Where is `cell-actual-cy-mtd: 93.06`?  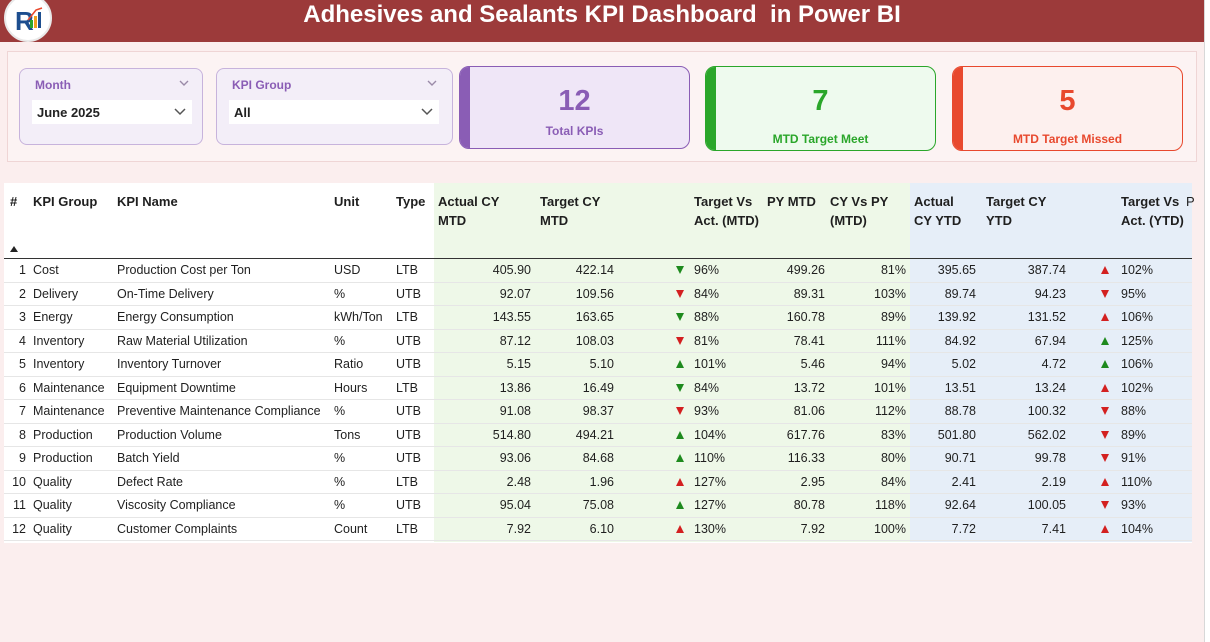
cell-actual-cy-mtd: 93.06 is located at coordinates (515, 458).